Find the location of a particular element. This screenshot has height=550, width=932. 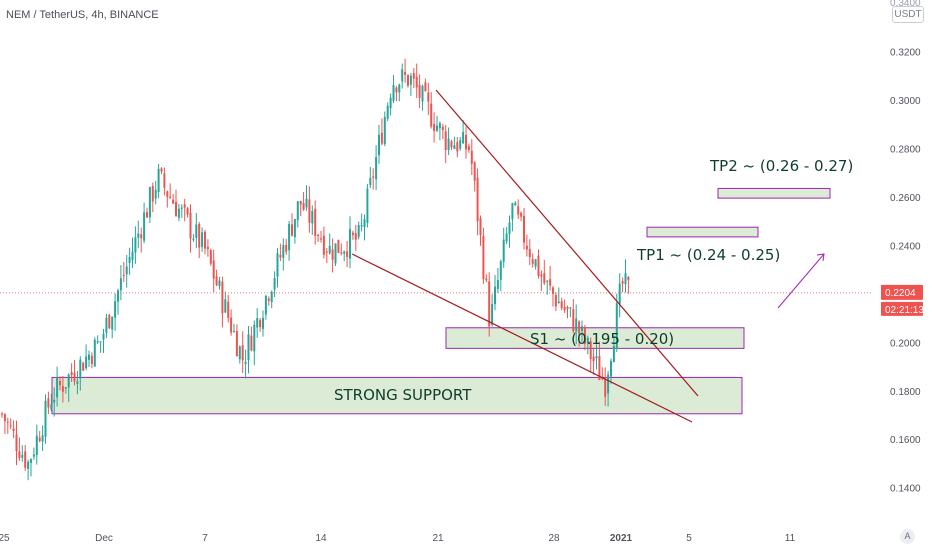

tp1-zone is located at coordinates (702, 232).